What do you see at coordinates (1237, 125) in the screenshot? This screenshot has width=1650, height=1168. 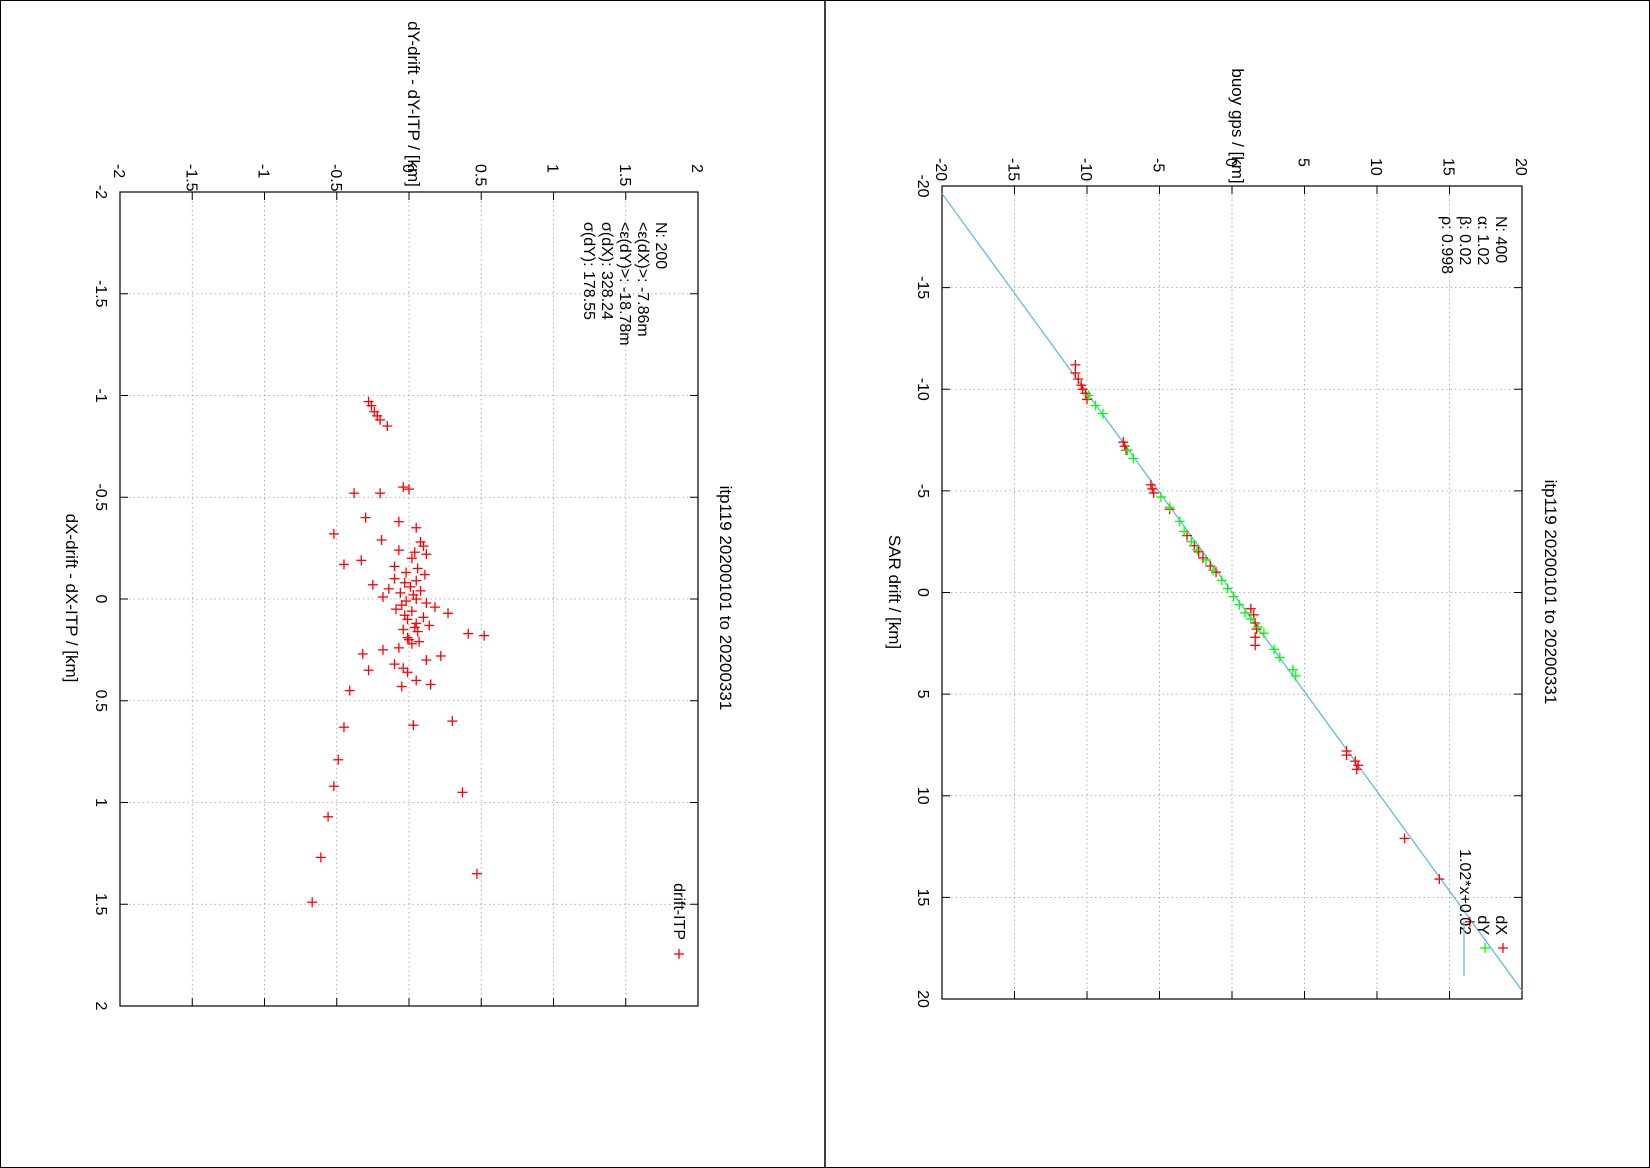 I see `chart-1-y-axis-label: buoy gps / [km]` at bounding box center [1237, 125].